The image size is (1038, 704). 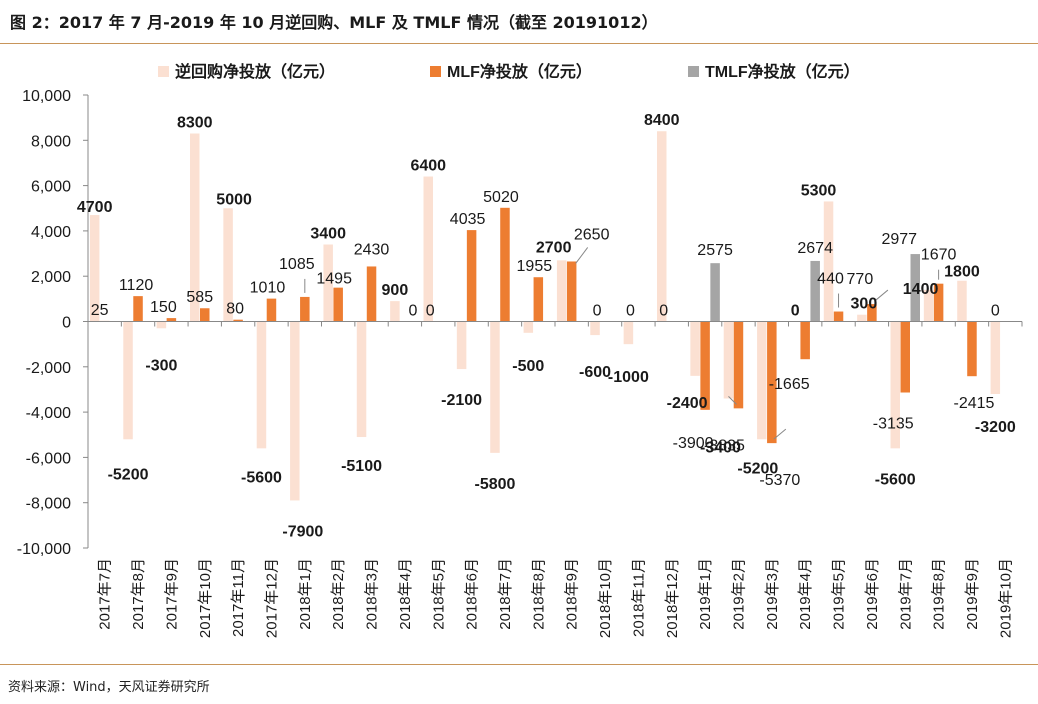 What do you see at coordinates (595, 372) in the screenshot?
I see `data-label: -600` at bounding box center [595, 372].